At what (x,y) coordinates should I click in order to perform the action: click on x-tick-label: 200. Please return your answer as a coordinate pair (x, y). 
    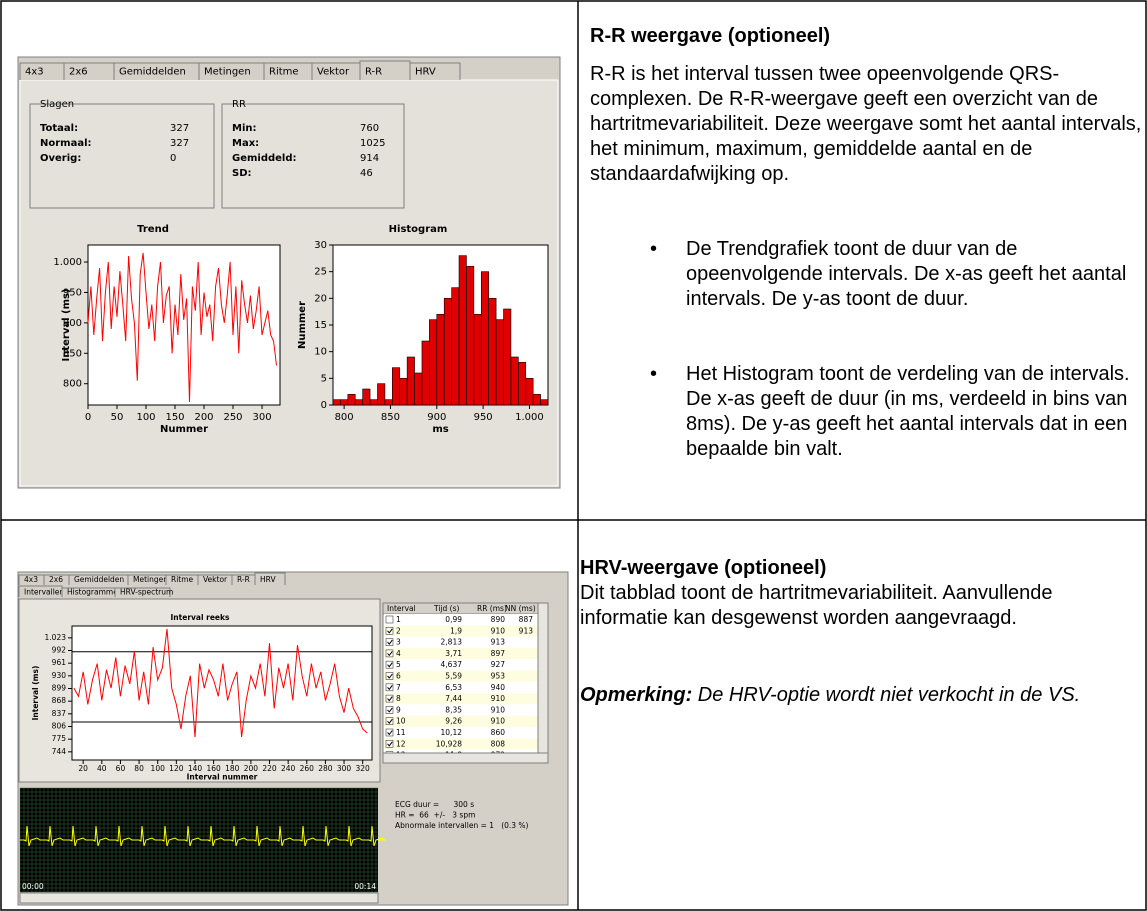
    Looking at the image, I should click on (251, 768).